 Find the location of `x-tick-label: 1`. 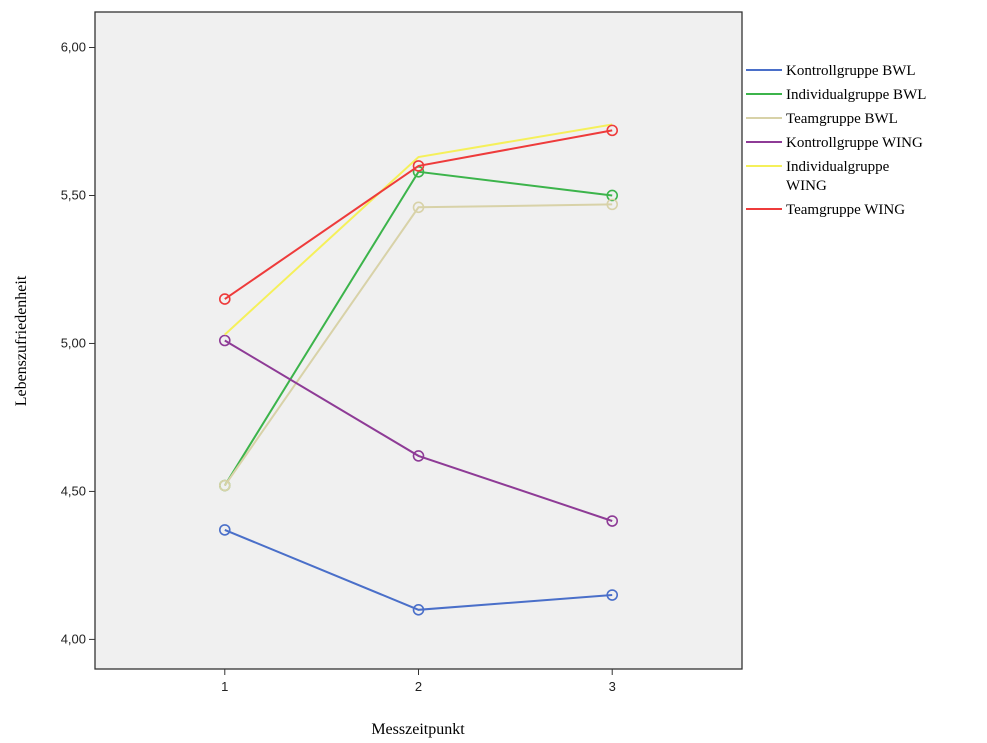

x-tick-label: 1 is located at coordinates (224, 686).